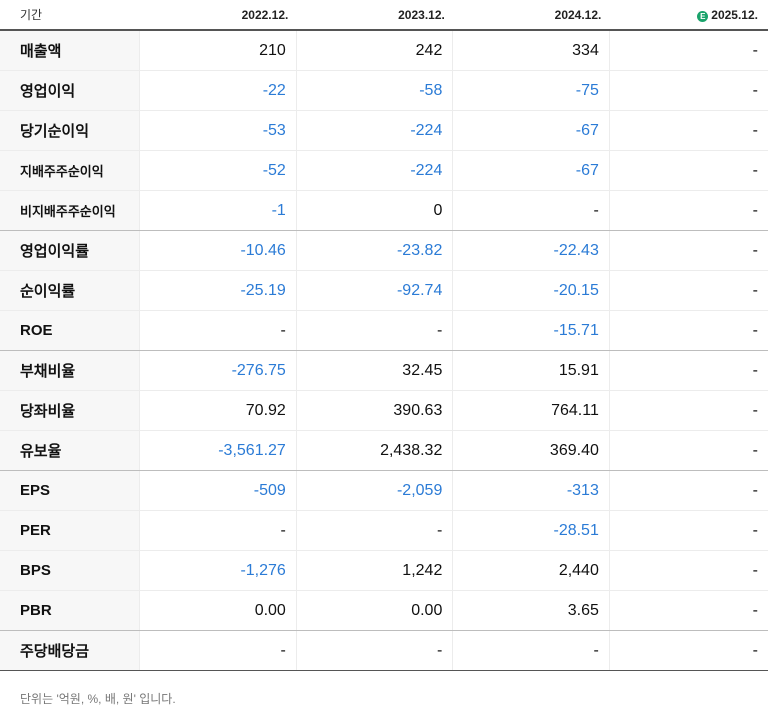 Image resolution: width=768 pixels, height=710 pixels. Describe the element at coordinates (531, 530) in the screenshot. I see `cell-value: -28.51` at that location.